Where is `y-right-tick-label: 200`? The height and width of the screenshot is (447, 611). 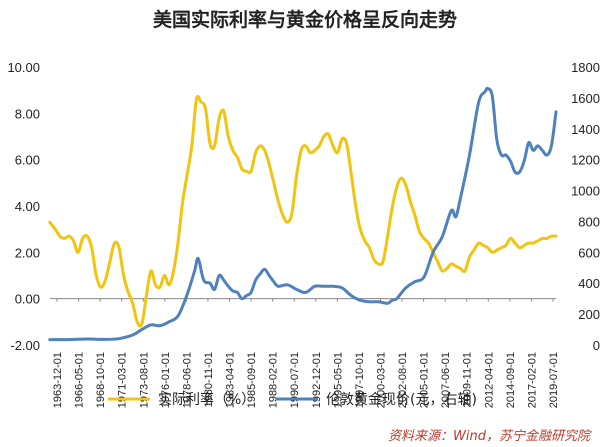
y-right-tick-label: 200 is located at coordinates (589, 314).